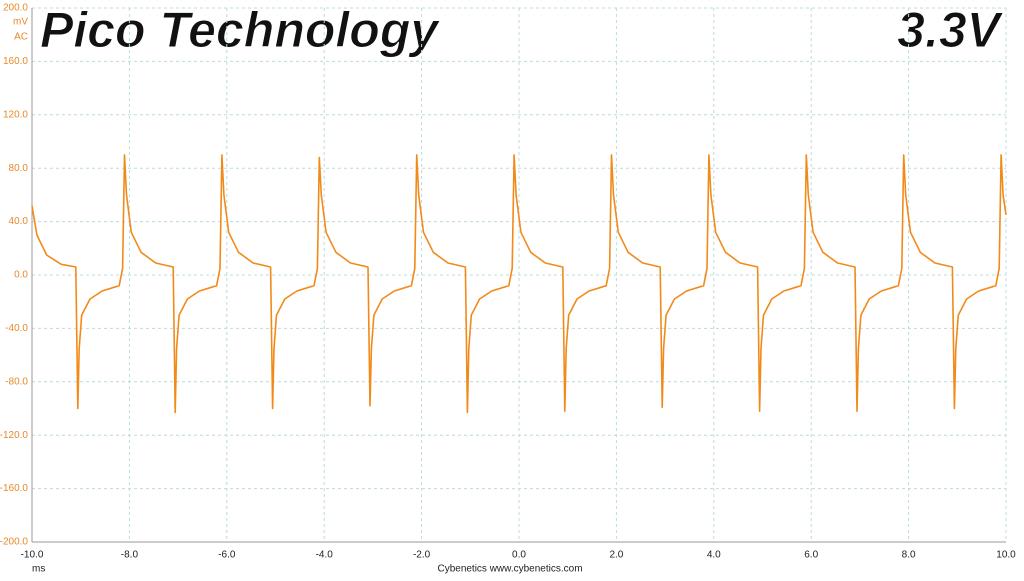 The width and height of the screenshot is (1024, 581). What do you see at coordinates (811, 555) in the screenshot?
I see `x-tick-label: 6.0` at bounding box center [811, 555].